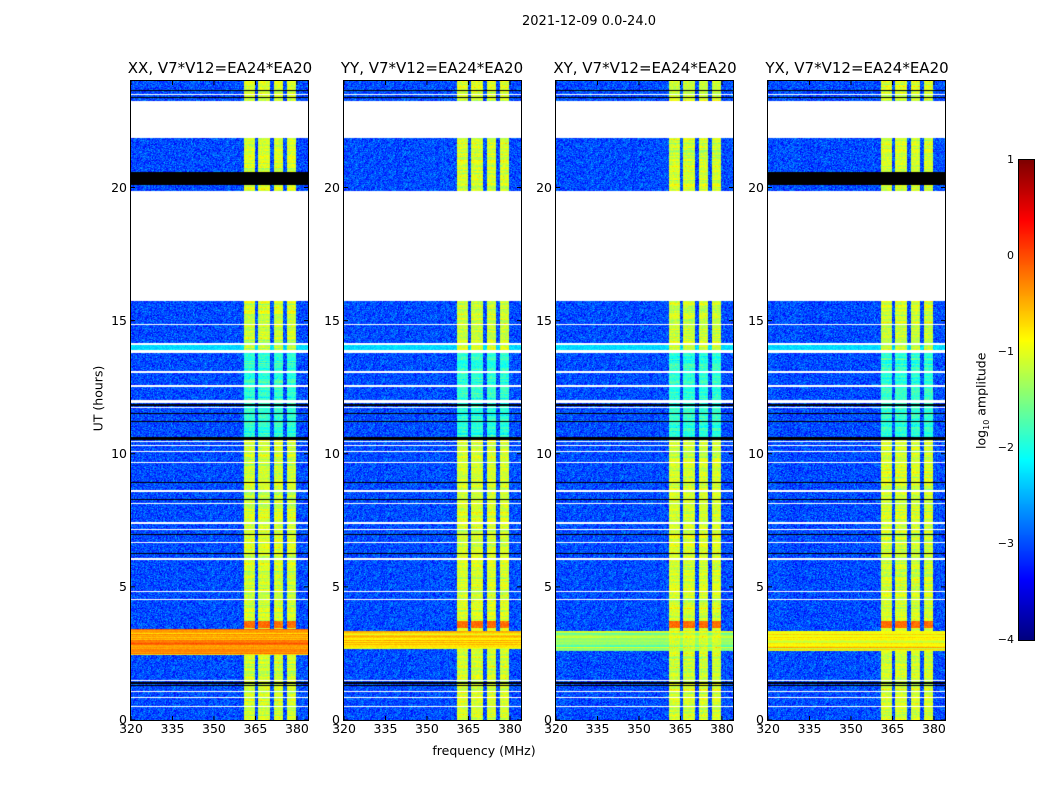  What do you see at coordinates (1005, 543) in the screenshot?
I see `colorbar-tick-label: −3` at bounding box center [1005, 543].